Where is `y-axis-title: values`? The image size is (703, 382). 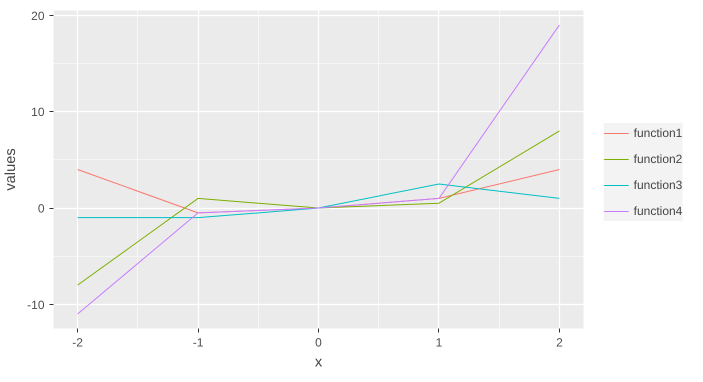 y-axis-title: values is located at coordinates (11, 169).